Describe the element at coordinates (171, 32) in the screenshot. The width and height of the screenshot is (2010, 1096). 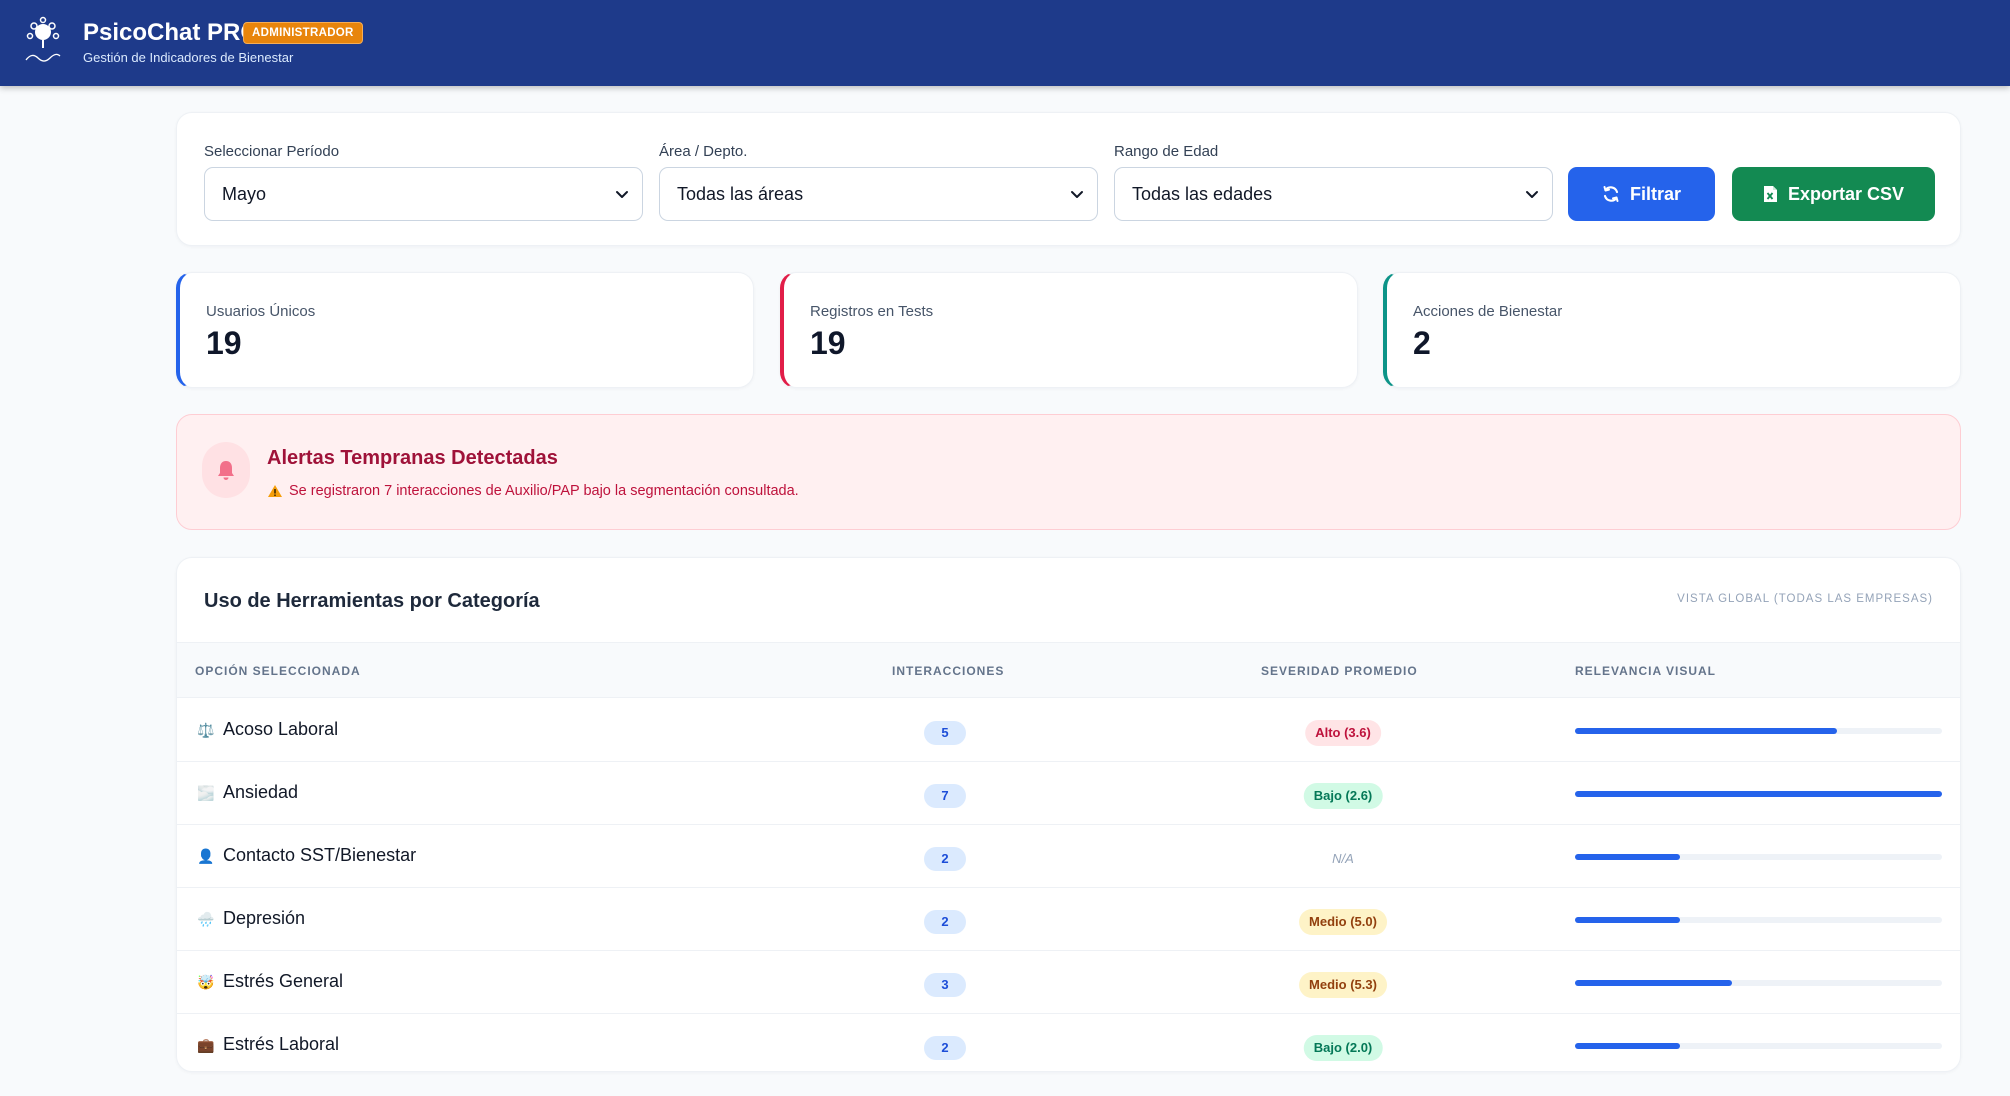
I see `app-title: PsicoChat PRO` at that location.